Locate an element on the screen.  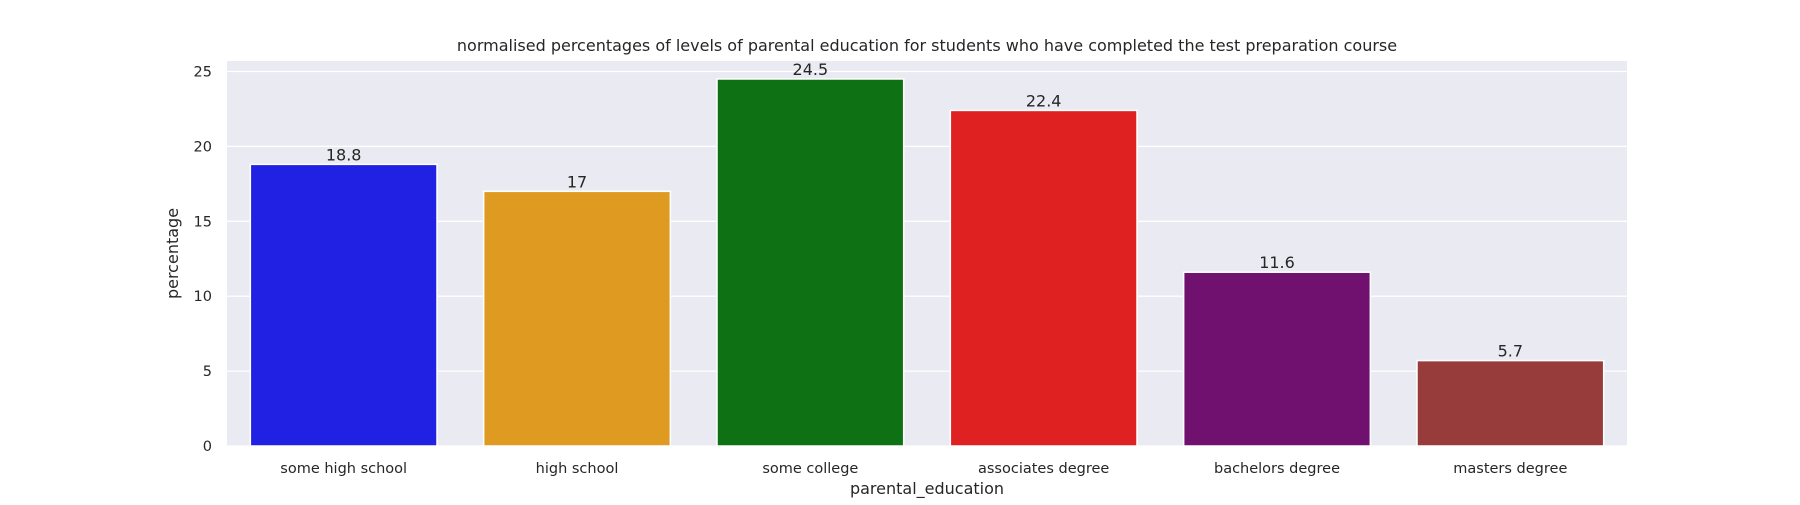
x-tick-label: some high school is located at coordinates (343, 469).